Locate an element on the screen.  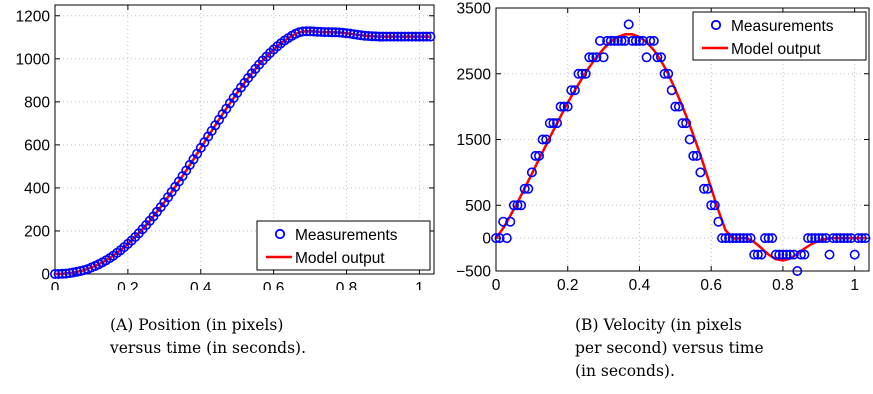
panel-a-x-tick-label: 0.6 is located at coordinates (274, 285).